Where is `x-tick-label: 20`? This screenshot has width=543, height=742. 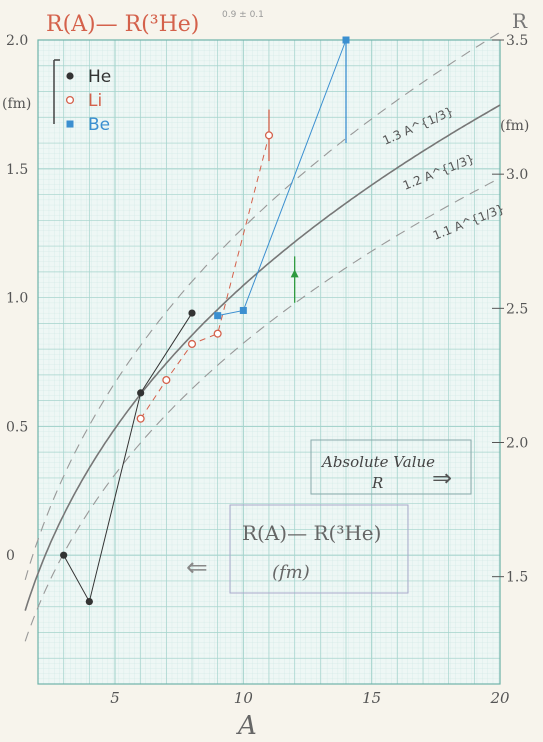
x-tick-label: 20 is located at coordinates (499, 698).